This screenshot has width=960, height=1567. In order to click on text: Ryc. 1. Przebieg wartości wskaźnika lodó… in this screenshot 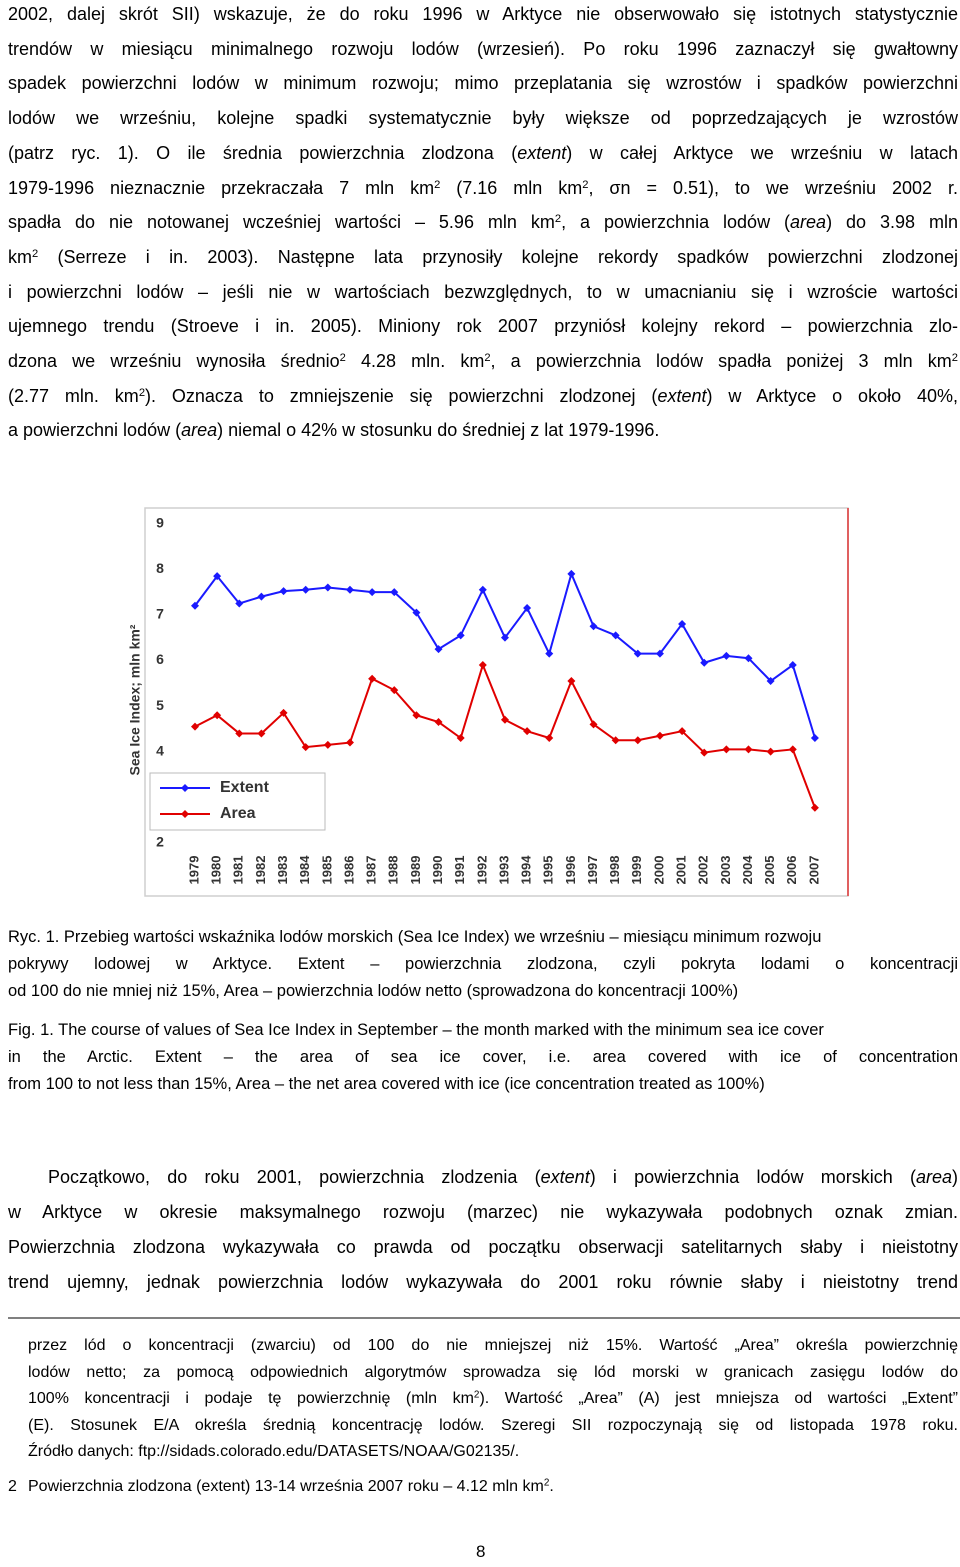, I will do `click(415, 937)`.